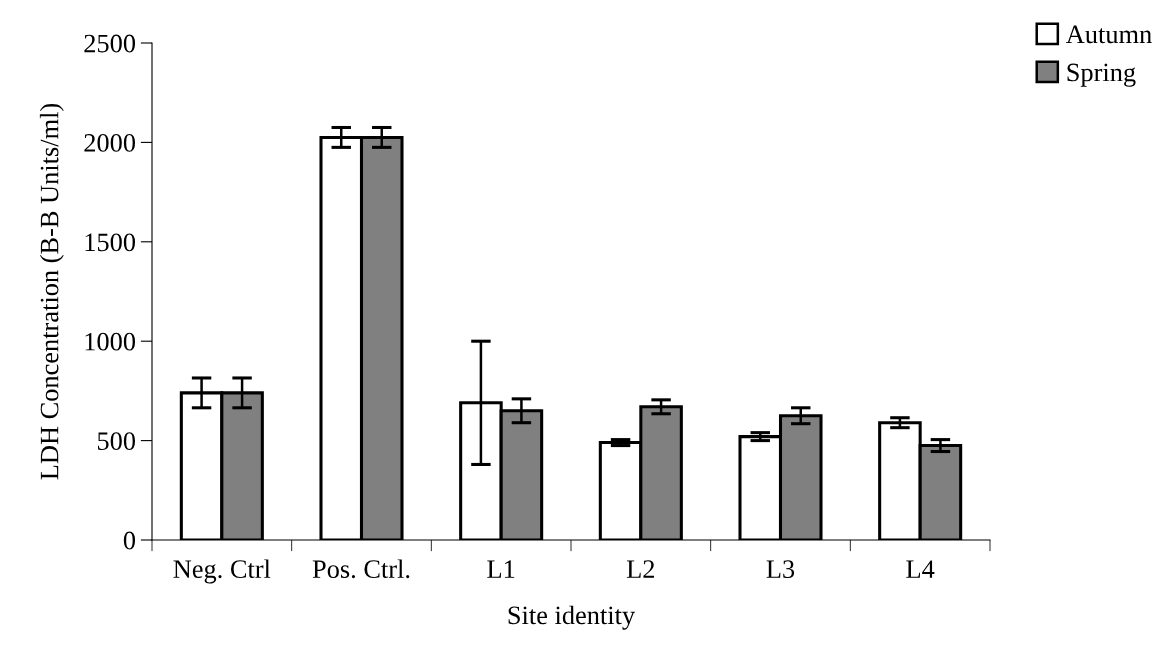  Describe the element at coordinates (129, 540) in the screenshot. I see `y-tick-label: 0` at that location.